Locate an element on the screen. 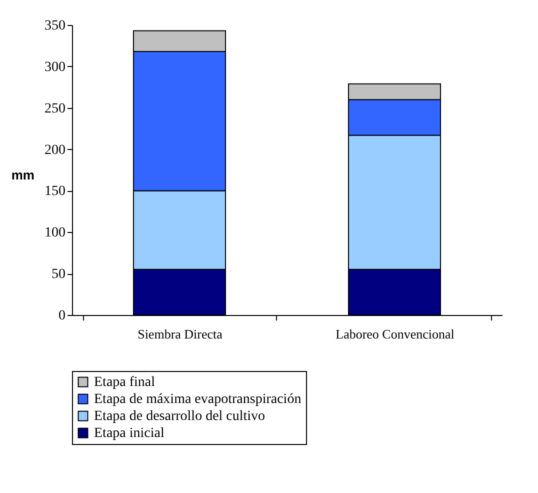  y-tick-label: 100 is located at coordinates (55, 233).